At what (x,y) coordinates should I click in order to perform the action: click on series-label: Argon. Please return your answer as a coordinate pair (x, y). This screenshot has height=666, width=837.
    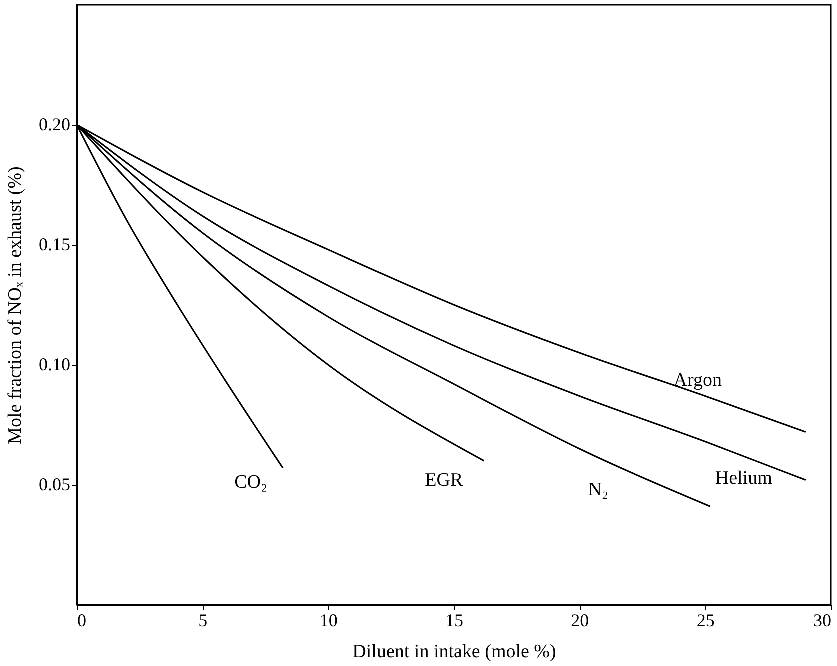
    Looking at the image, I should click on (698, 381).